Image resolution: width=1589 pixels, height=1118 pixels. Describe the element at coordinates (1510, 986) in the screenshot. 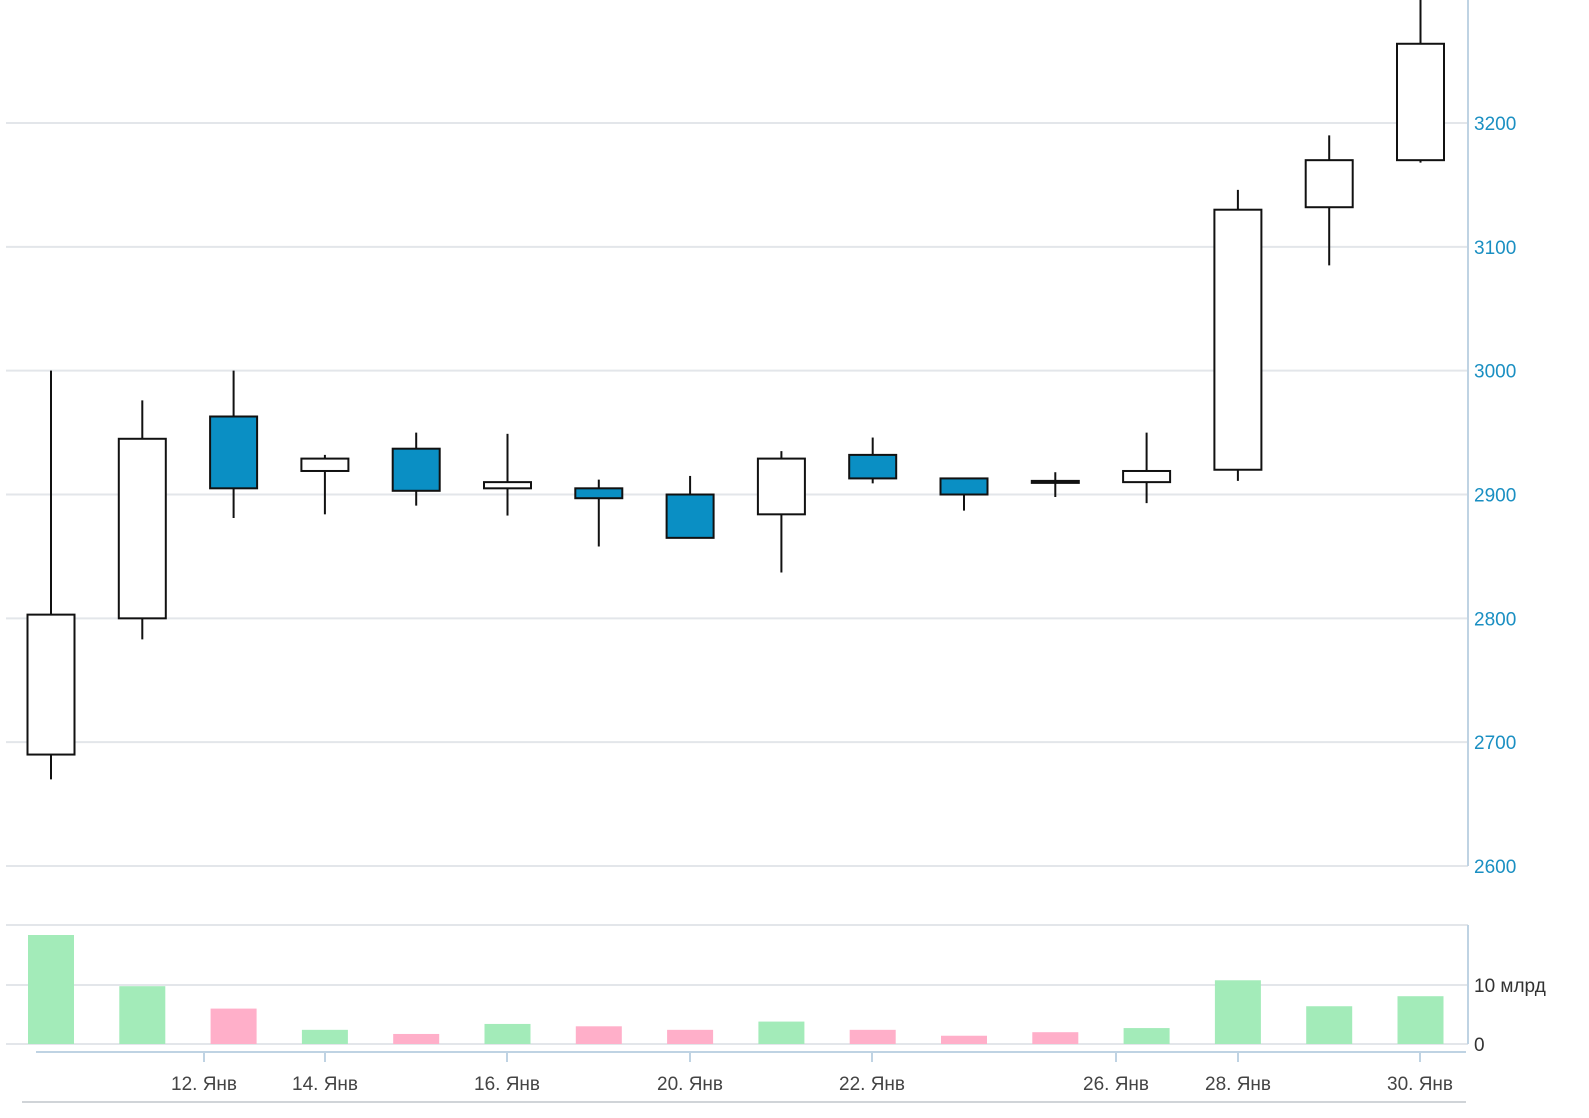

I see `volume-tick-label: 10 млрд` at that location.